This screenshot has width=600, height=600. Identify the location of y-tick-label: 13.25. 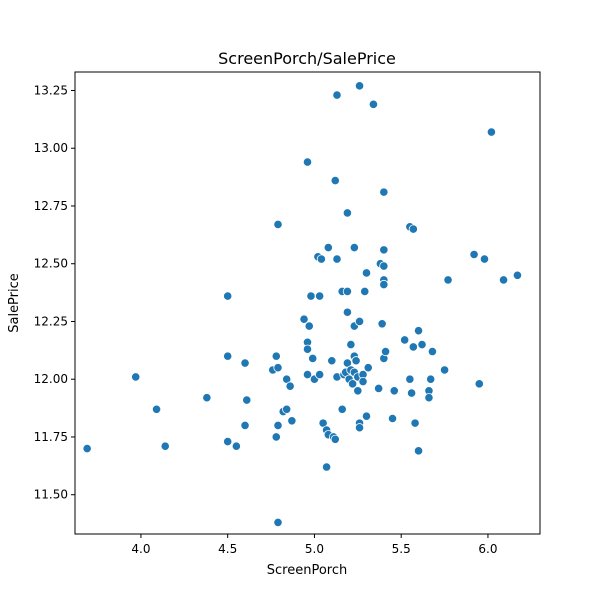
(51, 90).